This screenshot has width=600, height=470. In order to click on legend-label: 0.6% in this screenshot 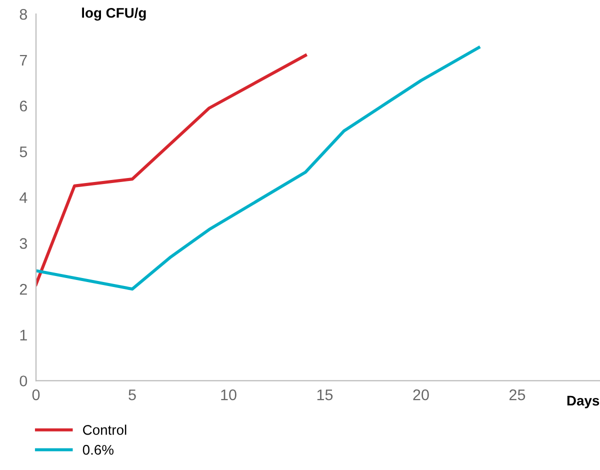, I will do `click(98, 449)`.